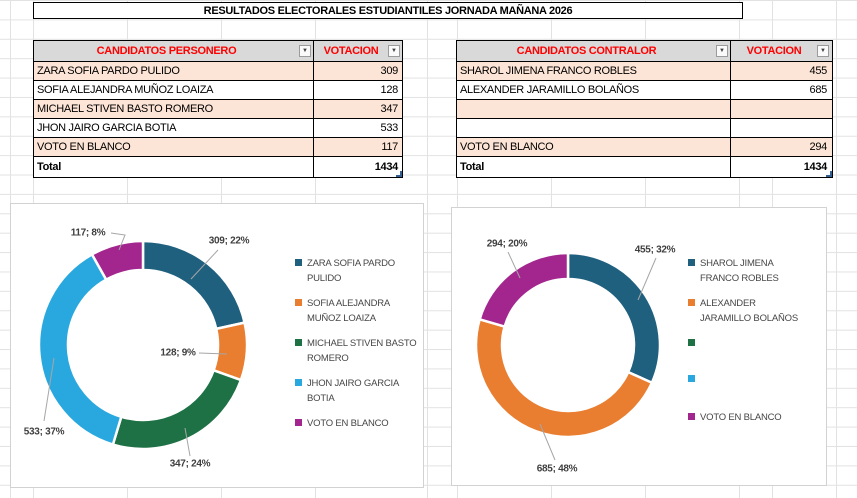 This screenshot has width=857, height=498. I want to click on table-contralor-header-row: CANDIDATOS CONTRALOR ▼ VOTACION ▼, so click(644, 51).